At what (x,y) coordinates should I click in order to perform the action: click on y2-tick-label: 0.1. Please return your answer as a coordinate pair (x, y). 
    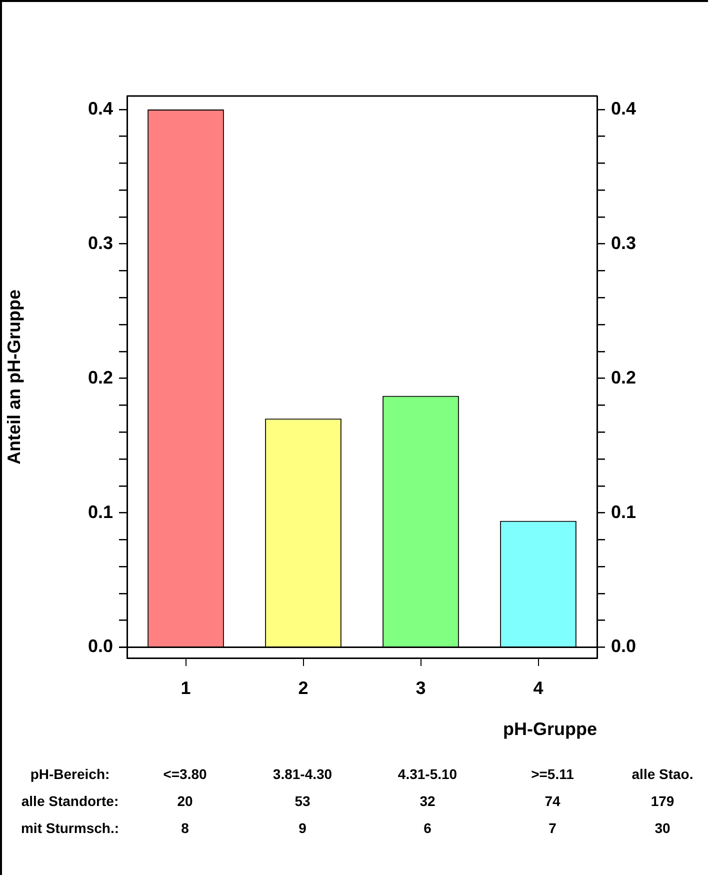
    Looking at the image, I should click on (623, 512).